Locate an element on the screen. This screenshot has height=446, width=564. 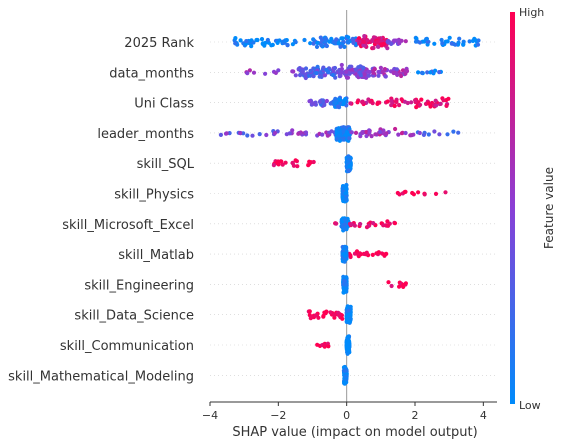
x-tick-label: −2 is located at coordinates (278, 415).